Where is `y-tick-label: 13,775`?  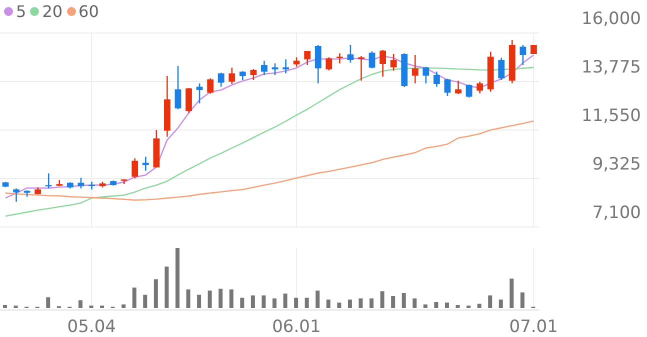 y-tick-label: 13,775 is located at coordinates (611, 68).